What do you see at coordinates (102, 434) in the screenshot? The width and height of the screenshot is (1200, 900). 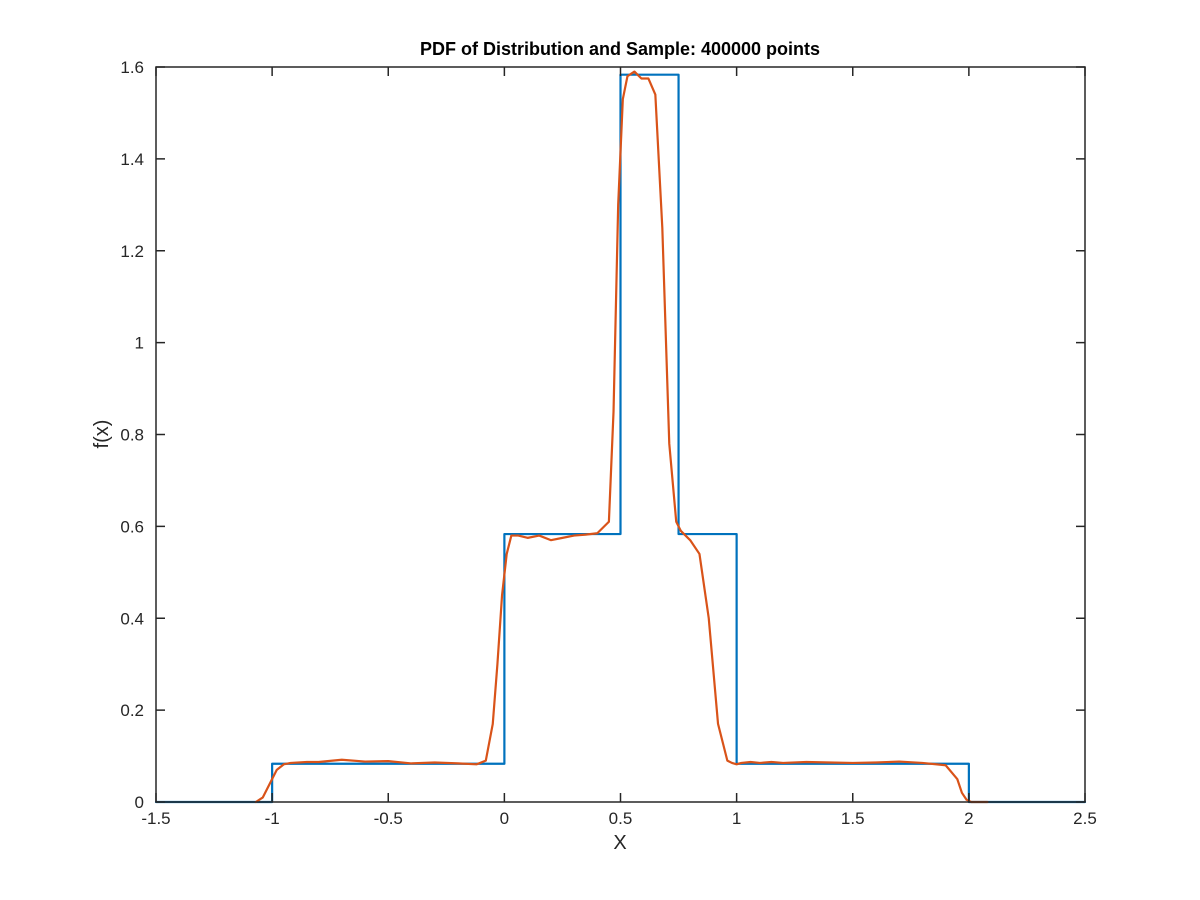 I see `y-axis-label: f(x)` at bounding box center [102, 434].